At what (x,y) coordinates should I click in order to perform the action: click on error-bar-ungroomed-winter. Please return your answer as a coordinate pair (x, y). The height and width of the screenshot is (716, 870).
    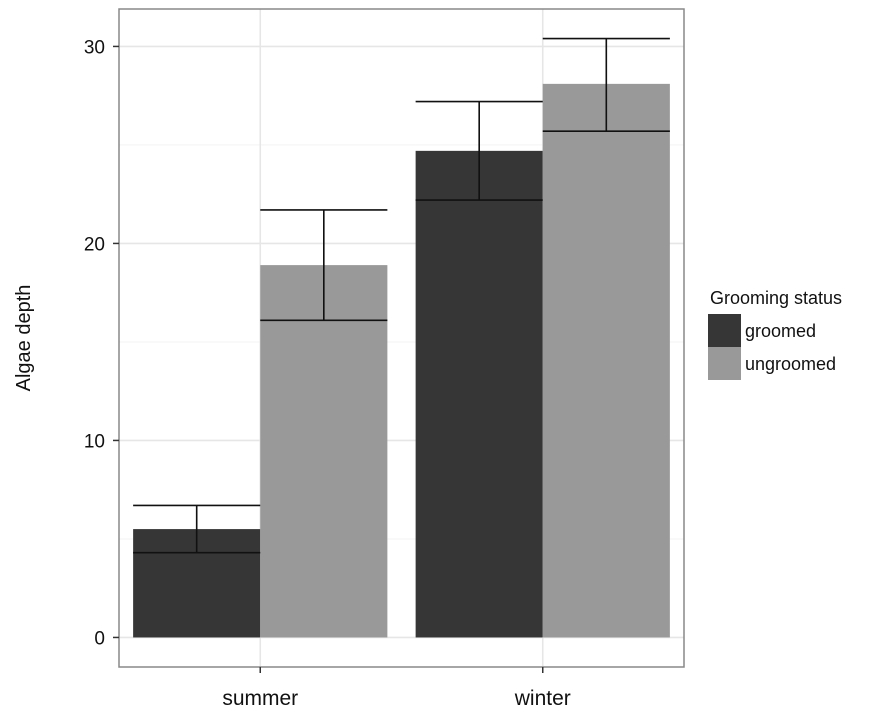
    Looking at the image, I should click on (606, 84).